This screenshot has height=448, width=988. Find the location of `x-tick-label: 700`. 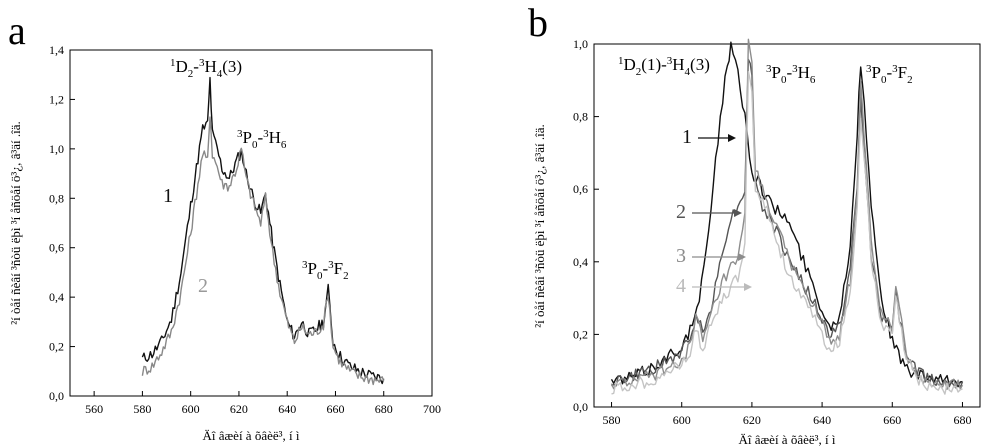

x-tick-label: 700 is located at coordinates (432, 409).